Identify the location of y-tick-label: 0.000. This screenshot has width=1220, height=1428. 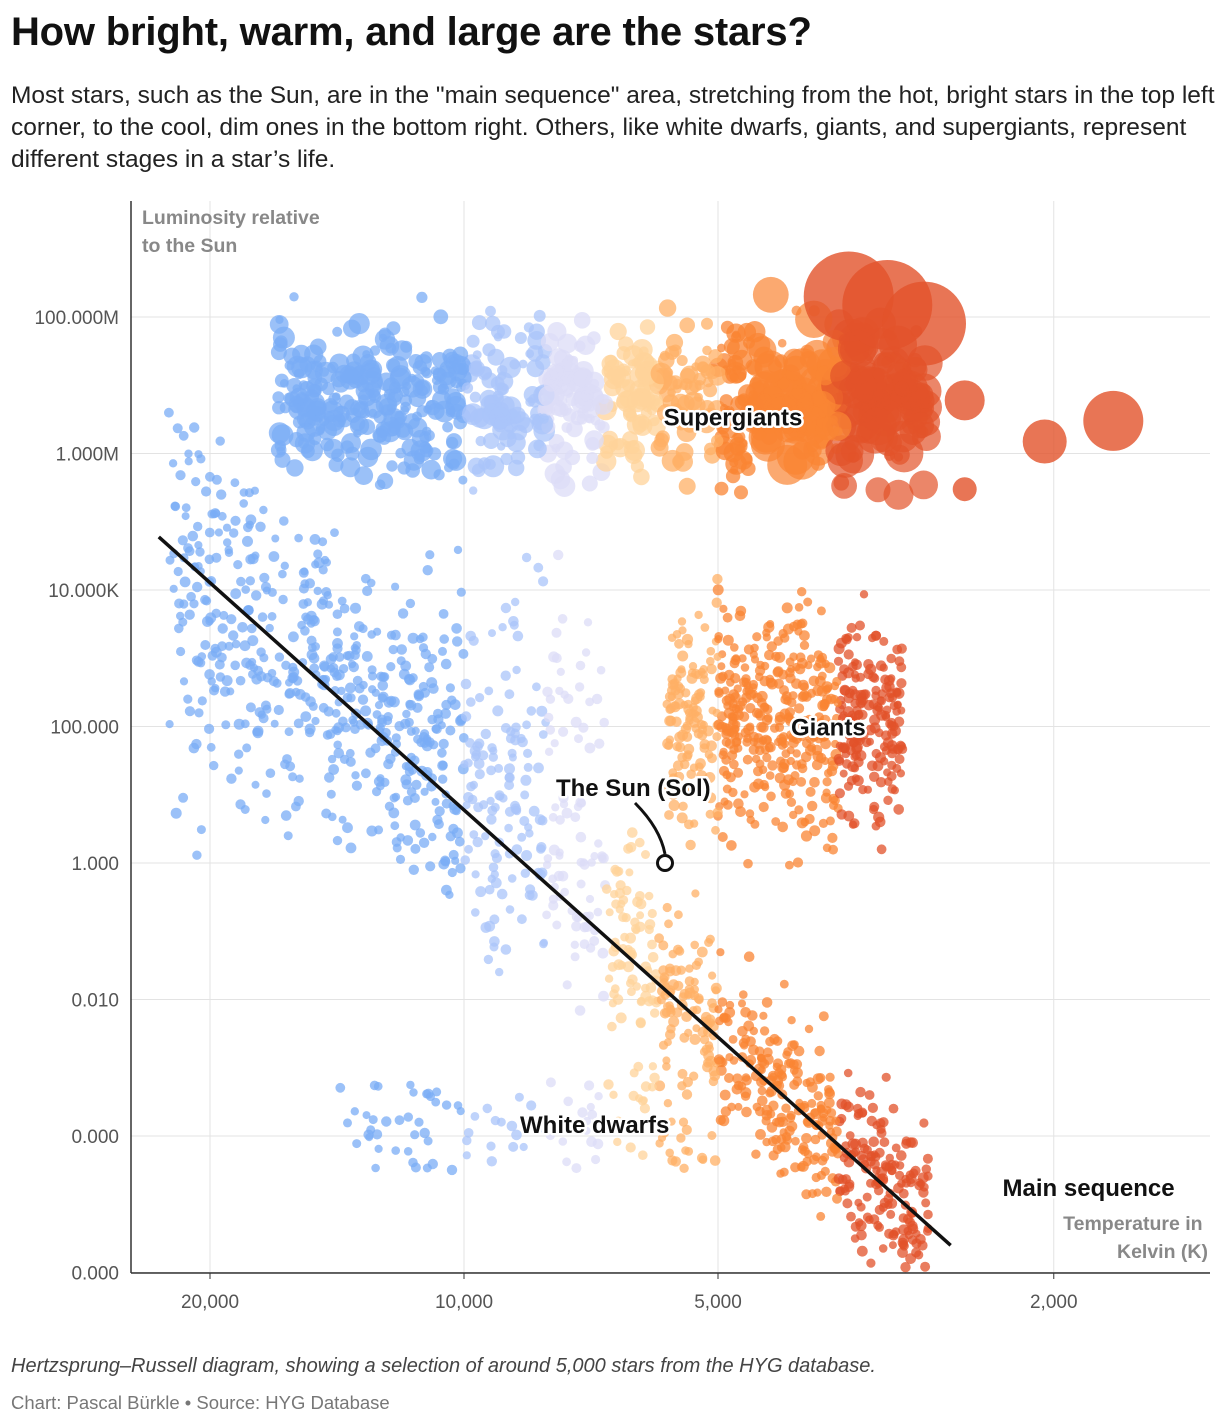
(95, 1137).